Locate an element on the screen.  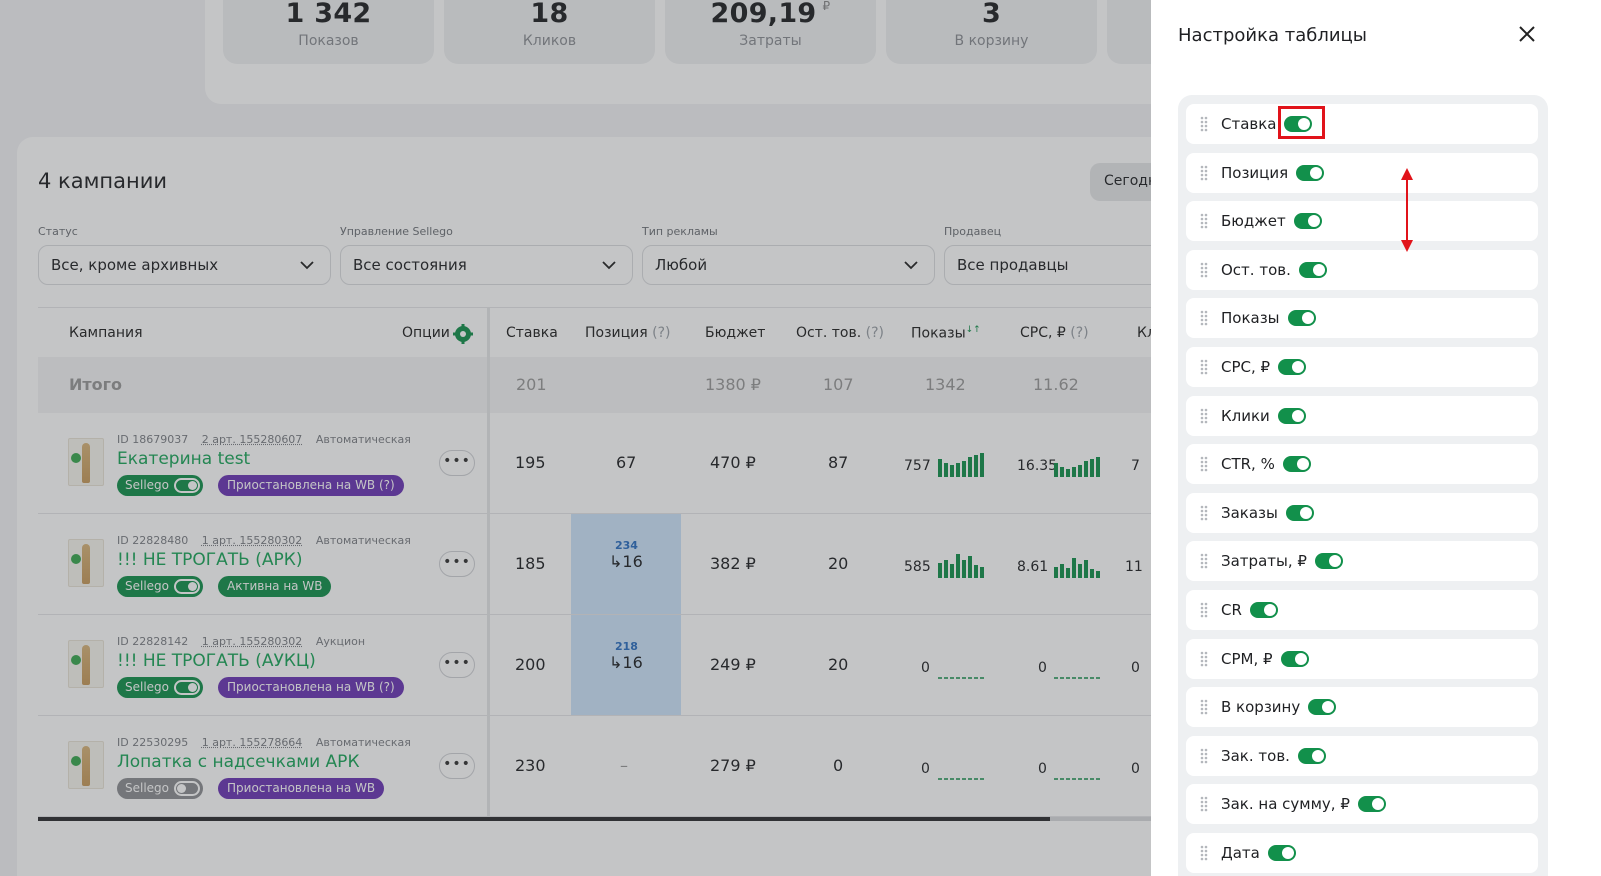
campaign-name-link: Лопатка с надсечками АРК is located at coordinates (238, 762).